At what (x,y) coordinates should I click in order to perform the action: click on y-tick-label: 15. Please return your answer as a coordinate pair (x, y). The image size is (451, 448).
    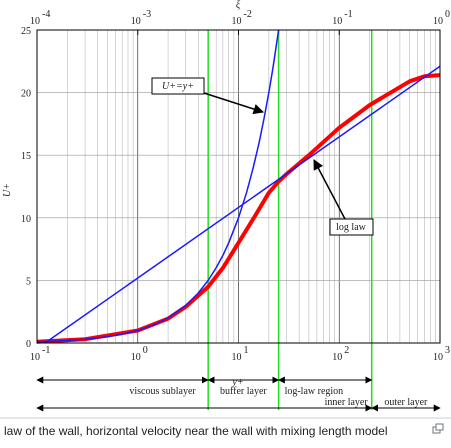
    Looking at the image, I should click on (26, 156).